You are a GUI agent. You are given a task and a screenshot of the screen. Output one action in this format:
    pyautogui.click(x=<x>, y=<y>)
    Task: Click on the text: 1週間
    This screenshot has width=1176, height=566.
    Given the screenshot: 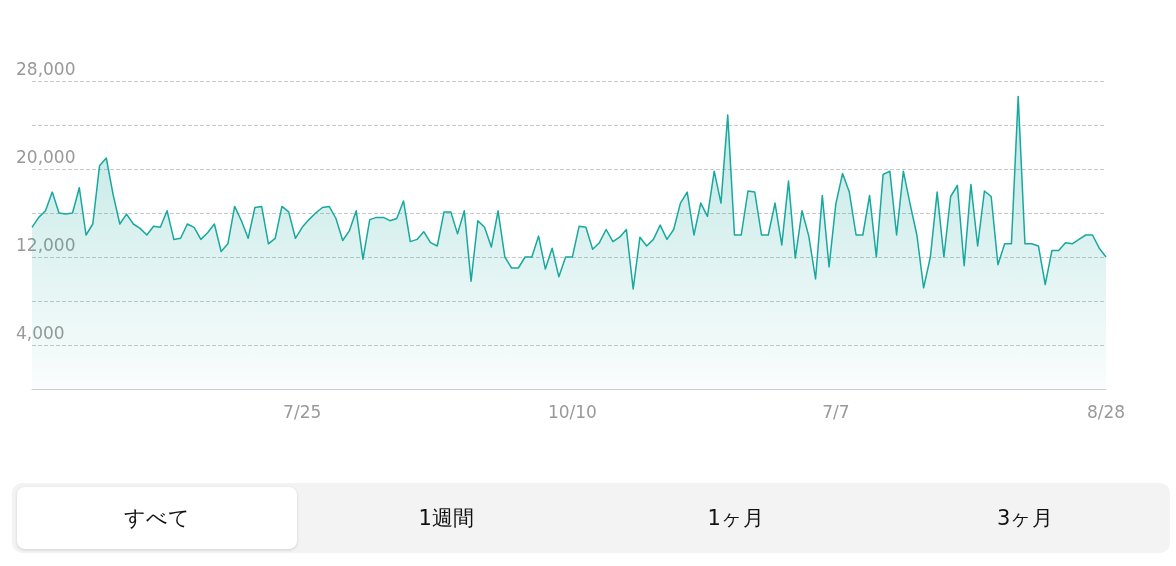 What is the action you would take?
    pyautogui.click(x=446, y=518)
    